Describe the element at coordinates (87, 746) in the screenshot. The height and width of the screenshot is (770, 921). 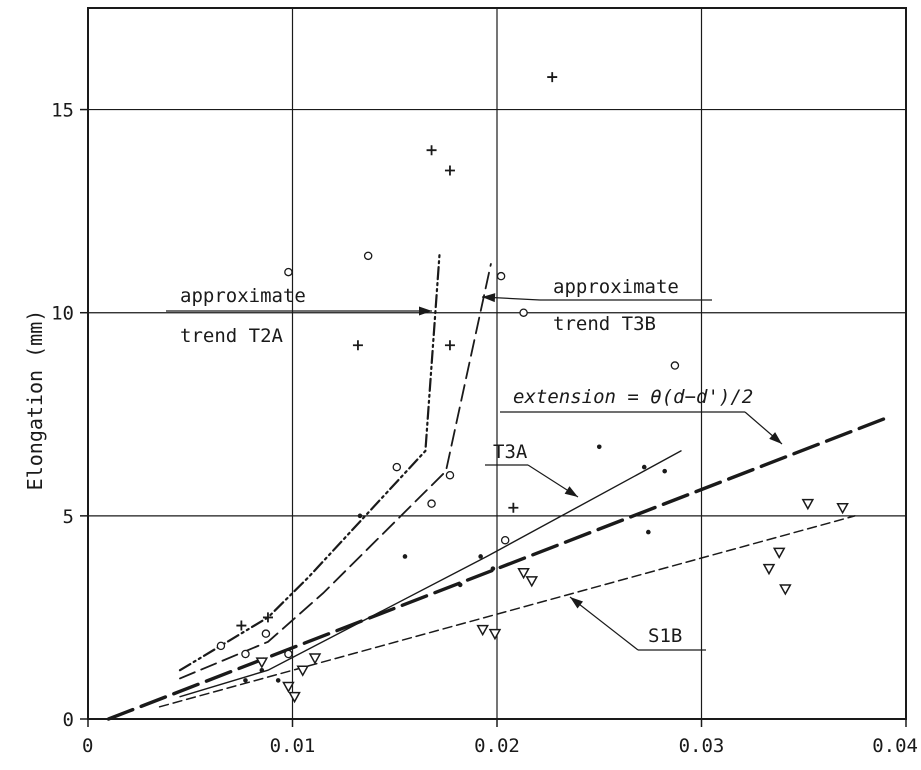
I see `x-tick-label: 0` at that location.